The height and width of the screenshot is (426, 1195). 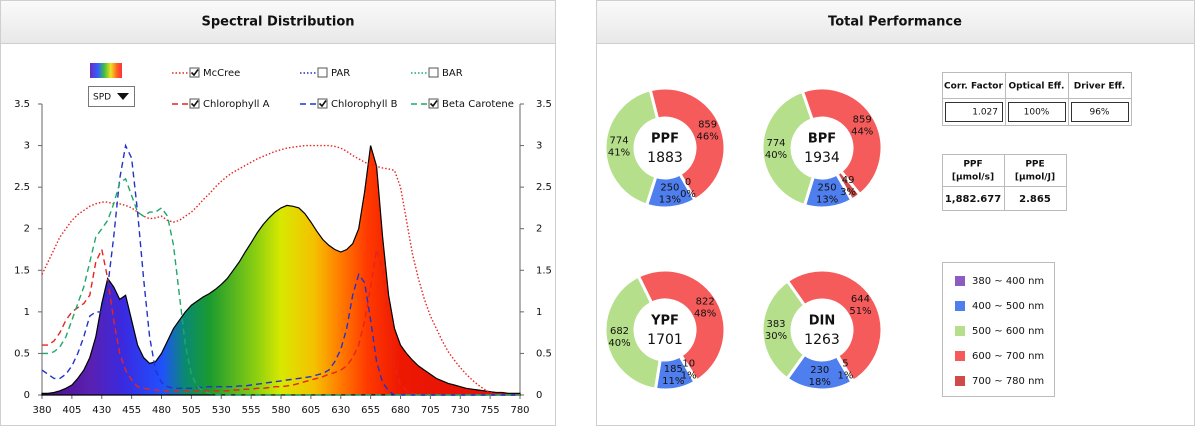 I want to click on panel-title: Spectral Distribution, so click(x=277, y=22).